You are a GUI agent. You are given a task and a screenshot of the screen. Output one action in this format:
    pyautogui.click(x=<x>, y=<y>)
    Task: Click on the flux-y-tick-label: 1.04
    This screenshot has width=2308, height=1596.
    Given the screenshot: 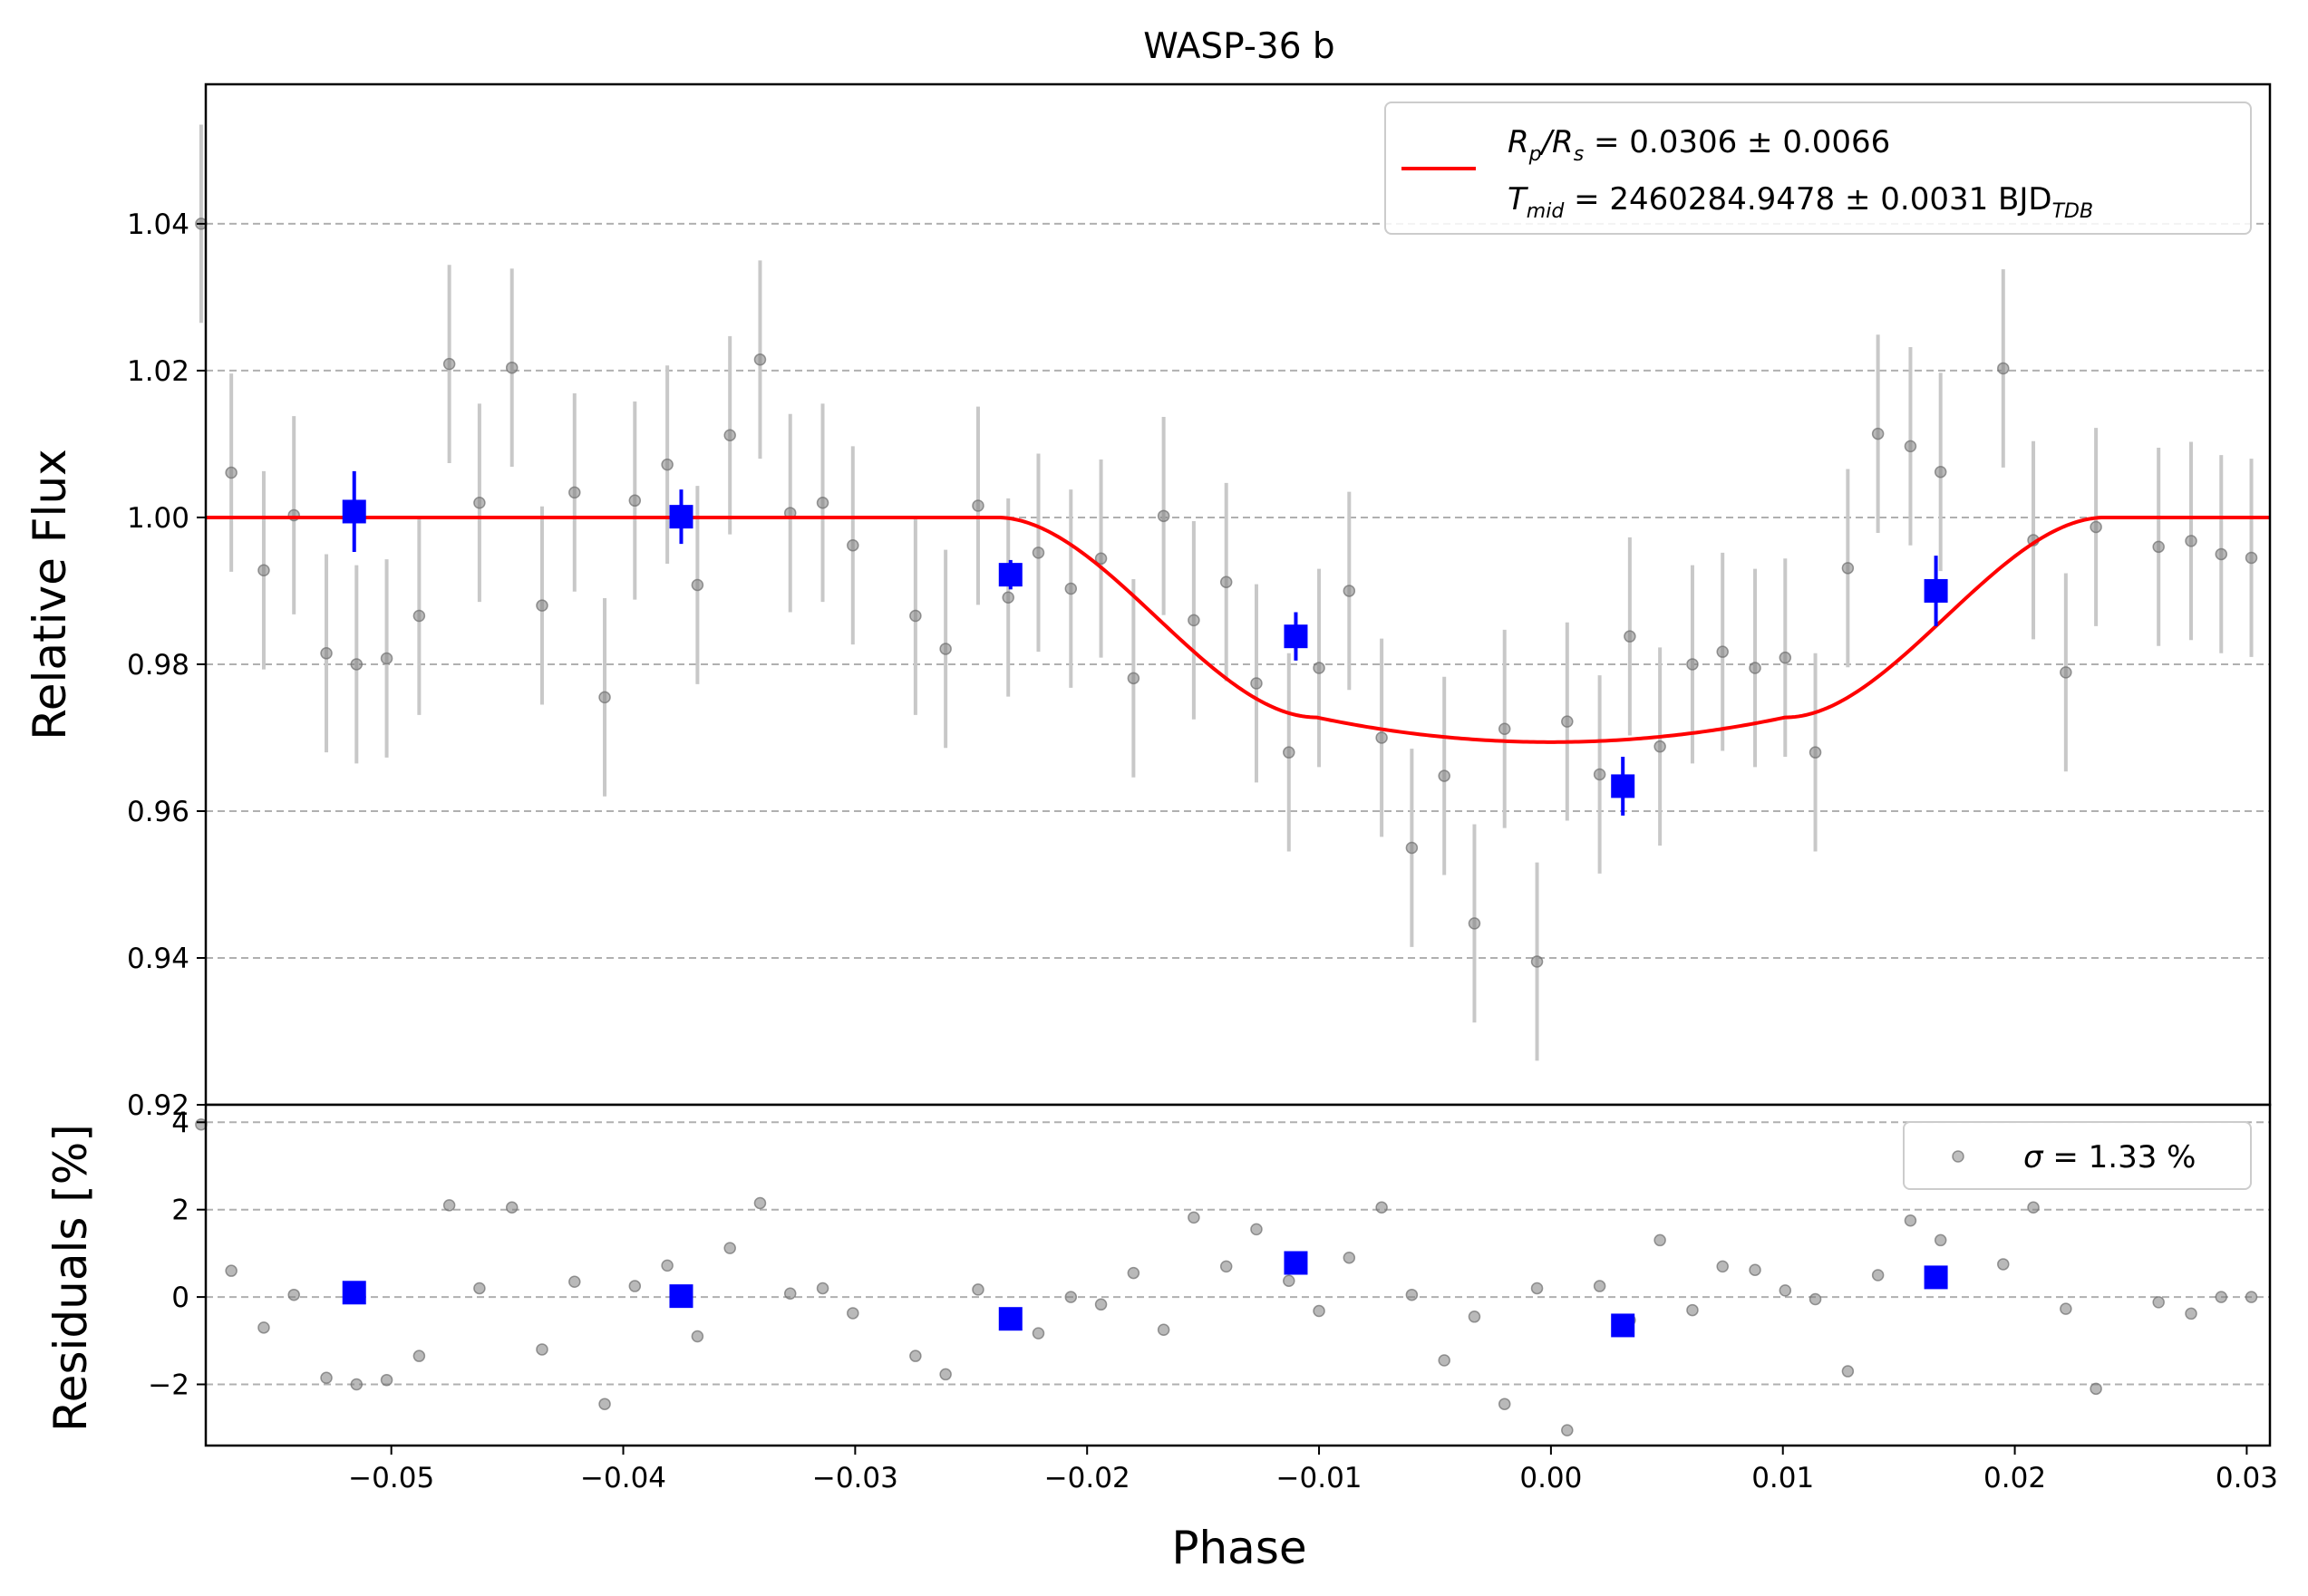 What is the action you would take?
    pyautogui.click(x=158, y=224)
    